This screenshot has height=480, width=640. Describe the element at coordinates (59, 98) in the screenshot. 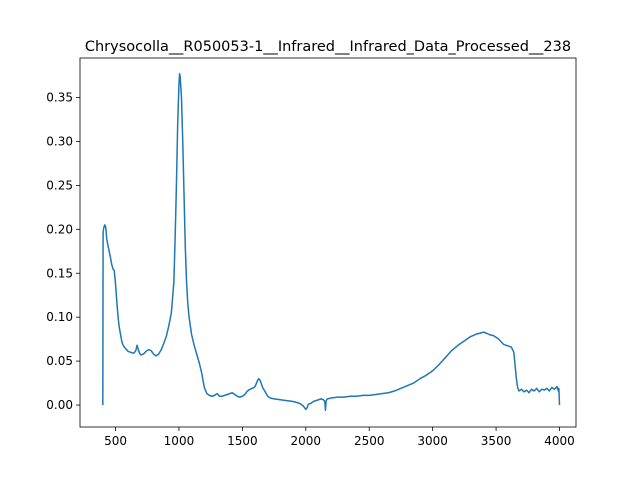

I see `y-tick-label: 0.35` at that location.